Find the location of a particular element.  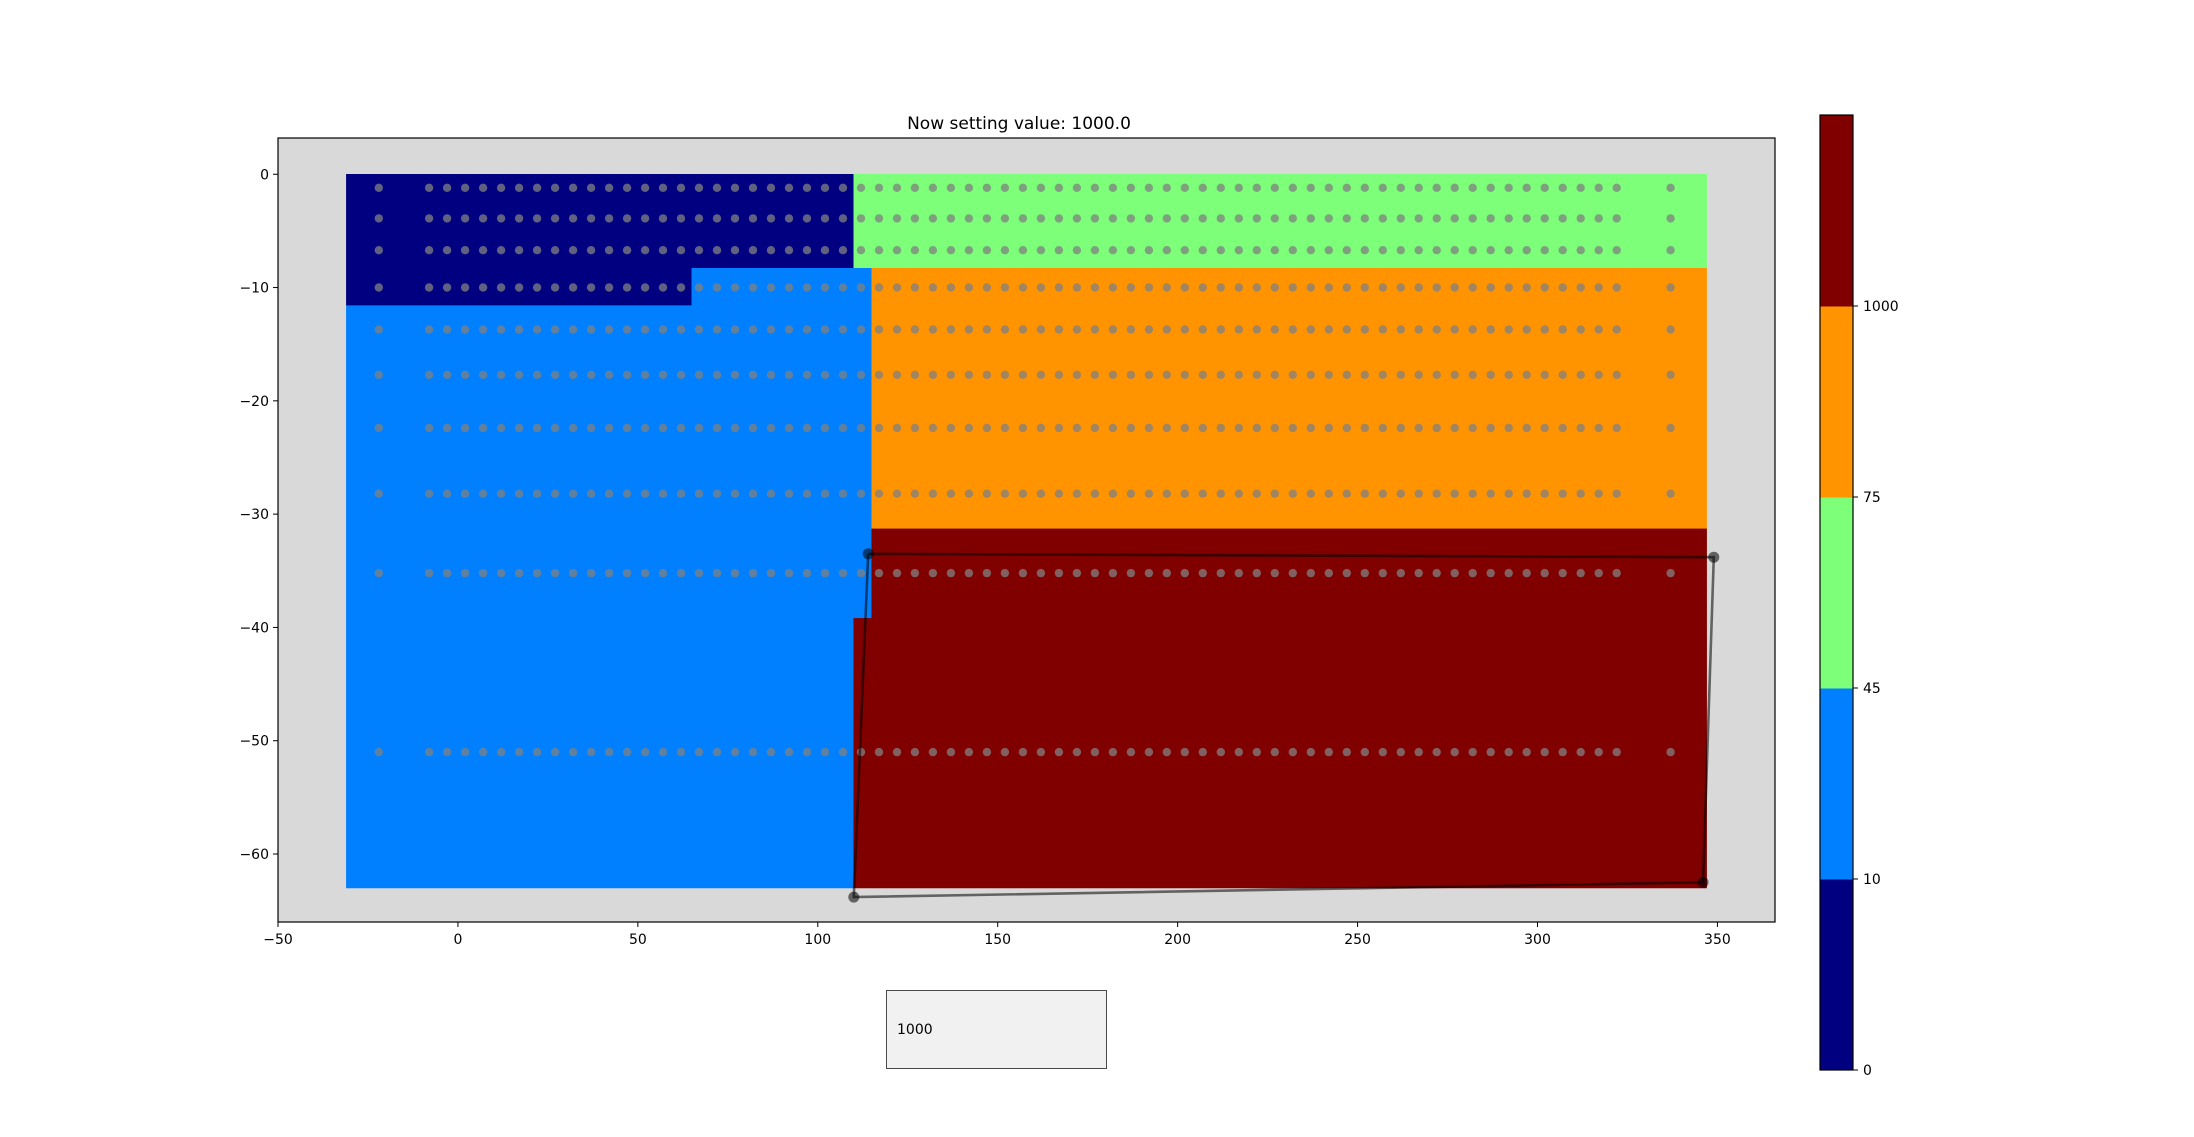

colorbar-frame is located at coordinates (1836, 592).